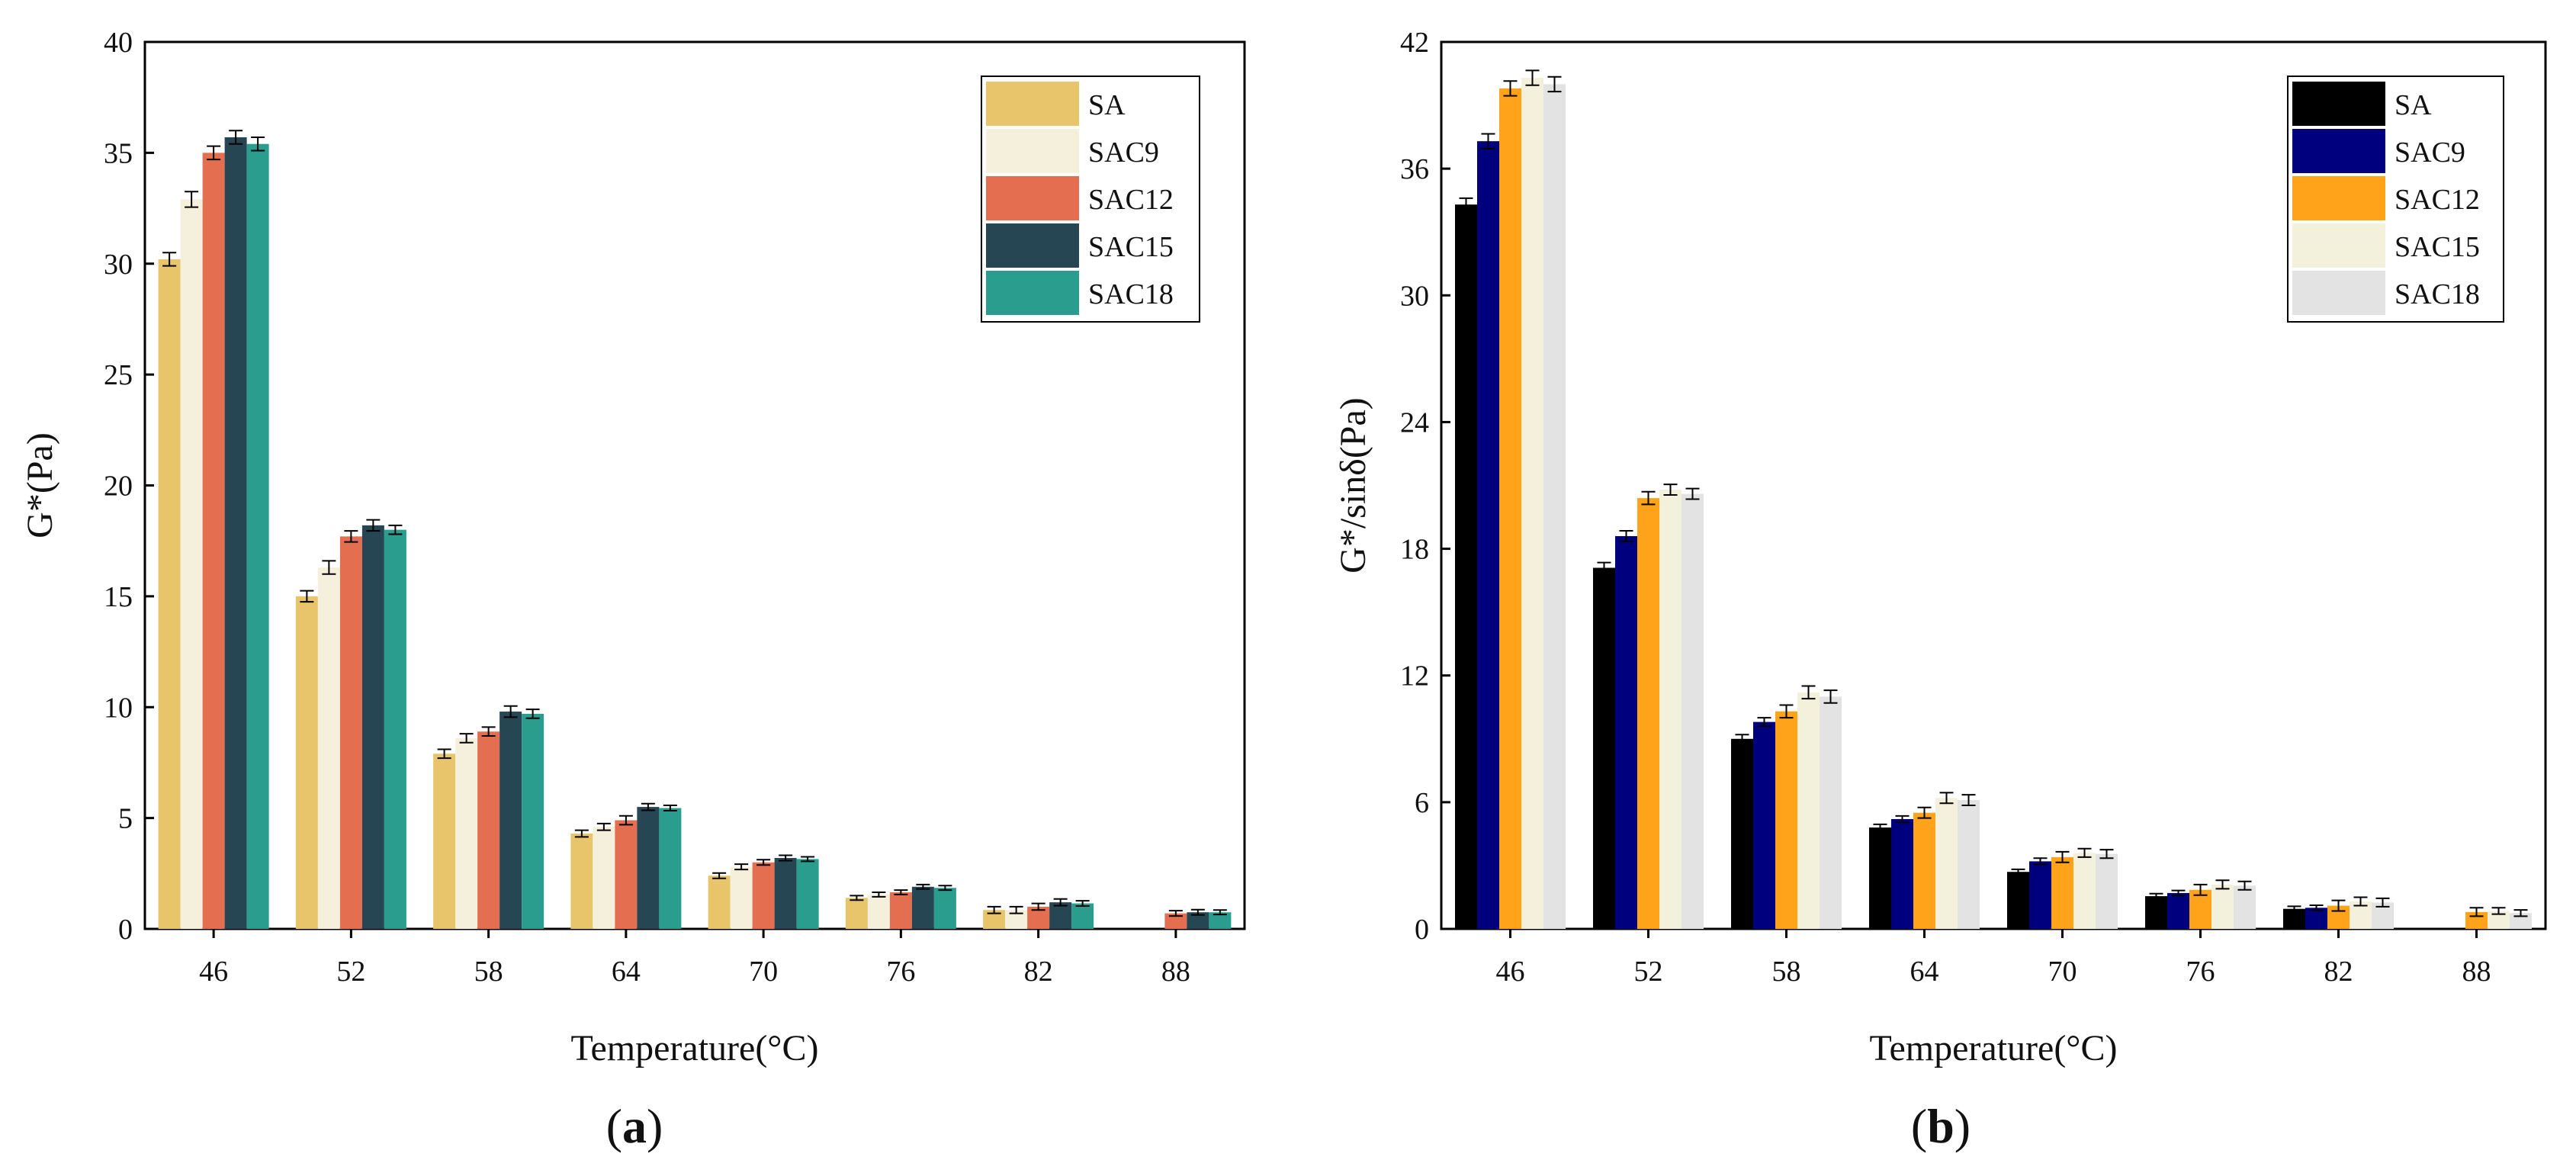  I want to click on x-tick-label: 82, so click(1038, 972).